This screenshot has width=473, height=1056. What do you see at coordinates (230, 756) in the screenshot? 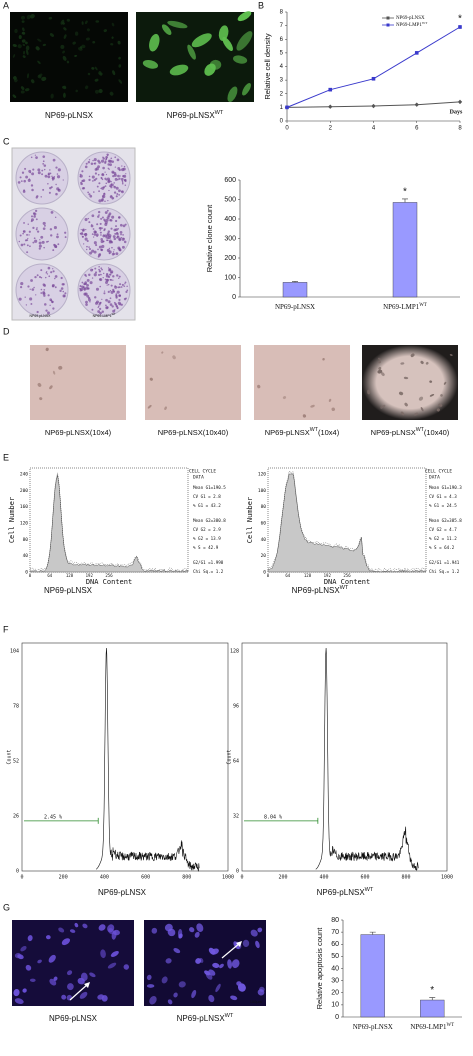
I see `axis-label: Count` at bounding box center [230, 756].